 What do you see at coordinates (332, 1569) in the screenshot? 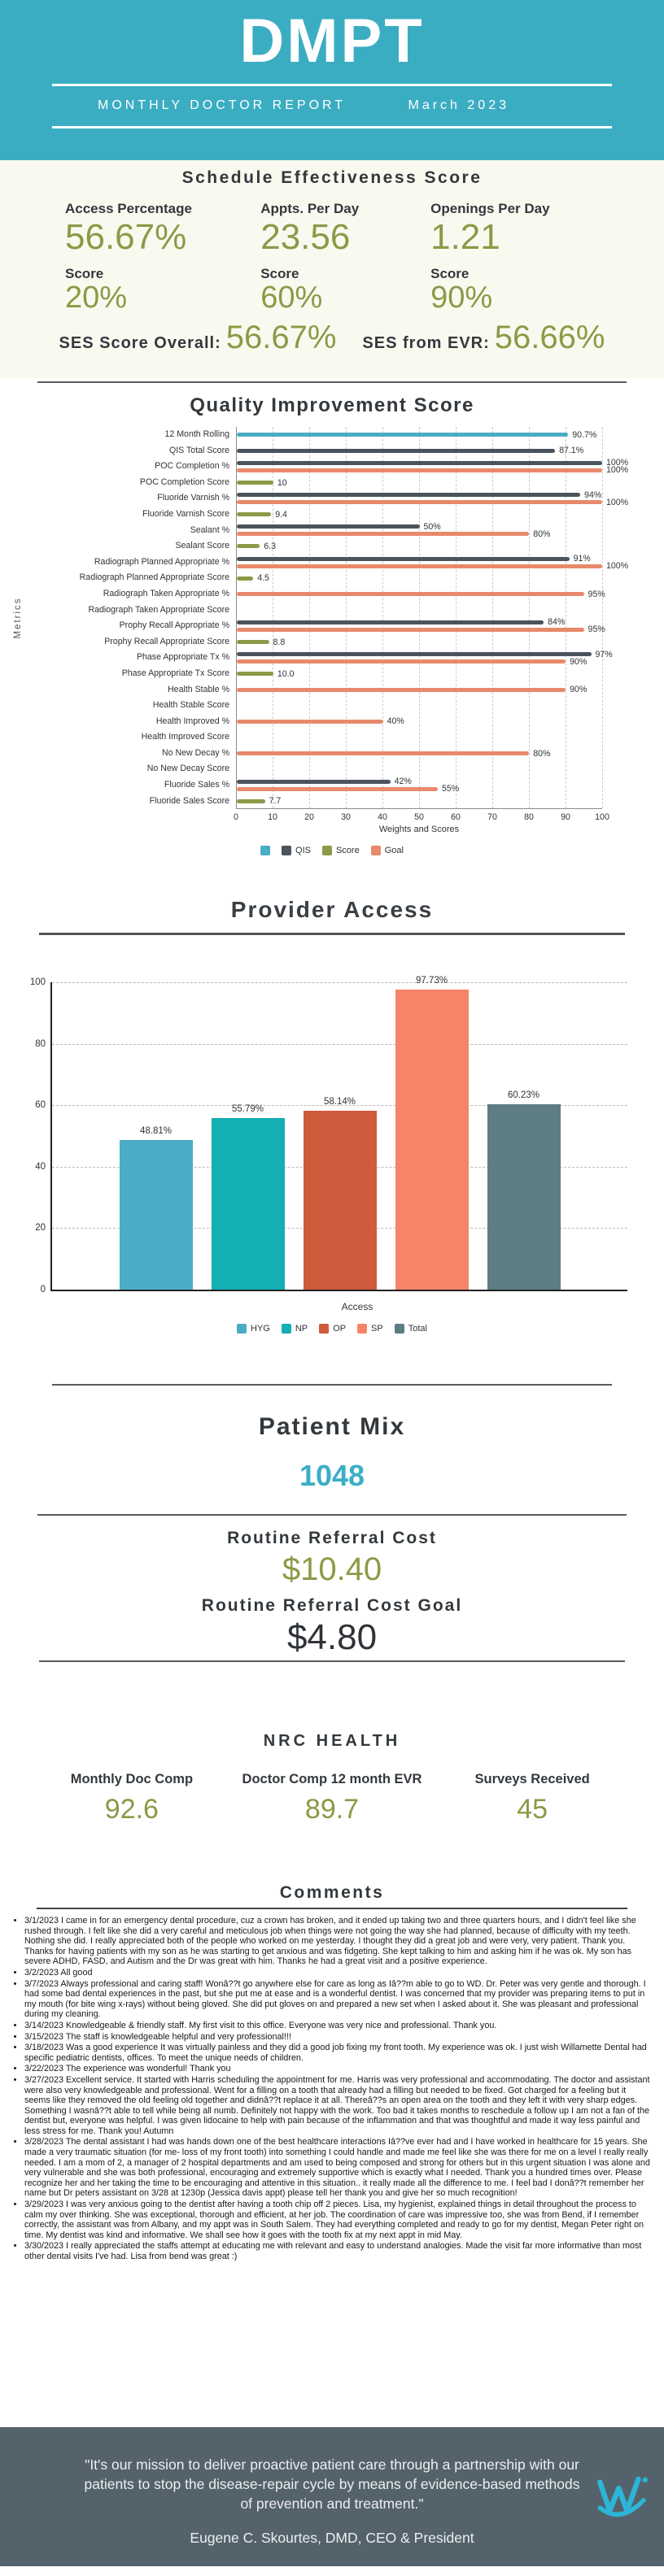
I see `referral-cost-value: $10.40` at bounding box center [332, 1569].